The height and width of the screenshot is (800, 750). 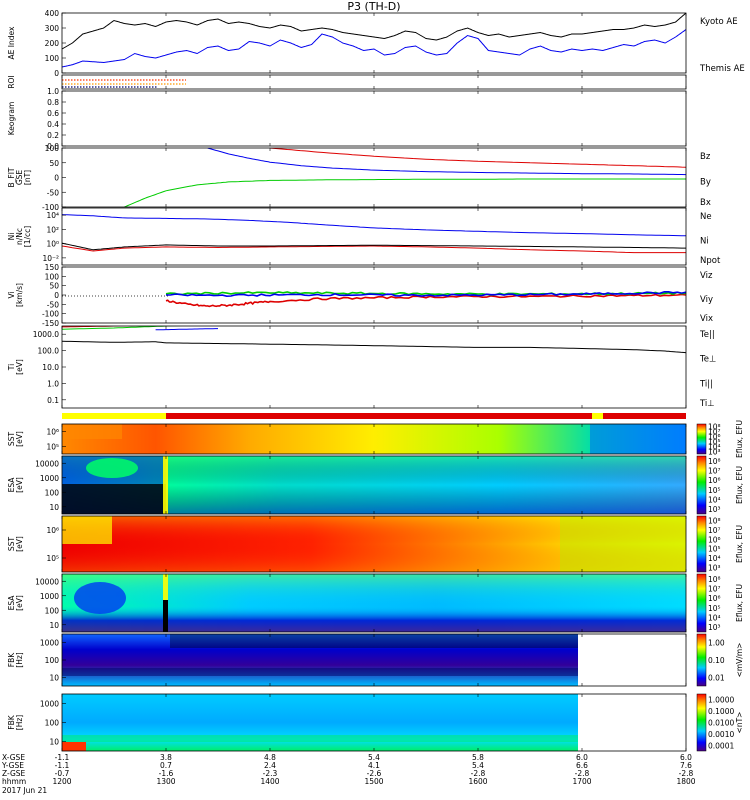 I want to click on ae-lines, so click(x=374, y=40).